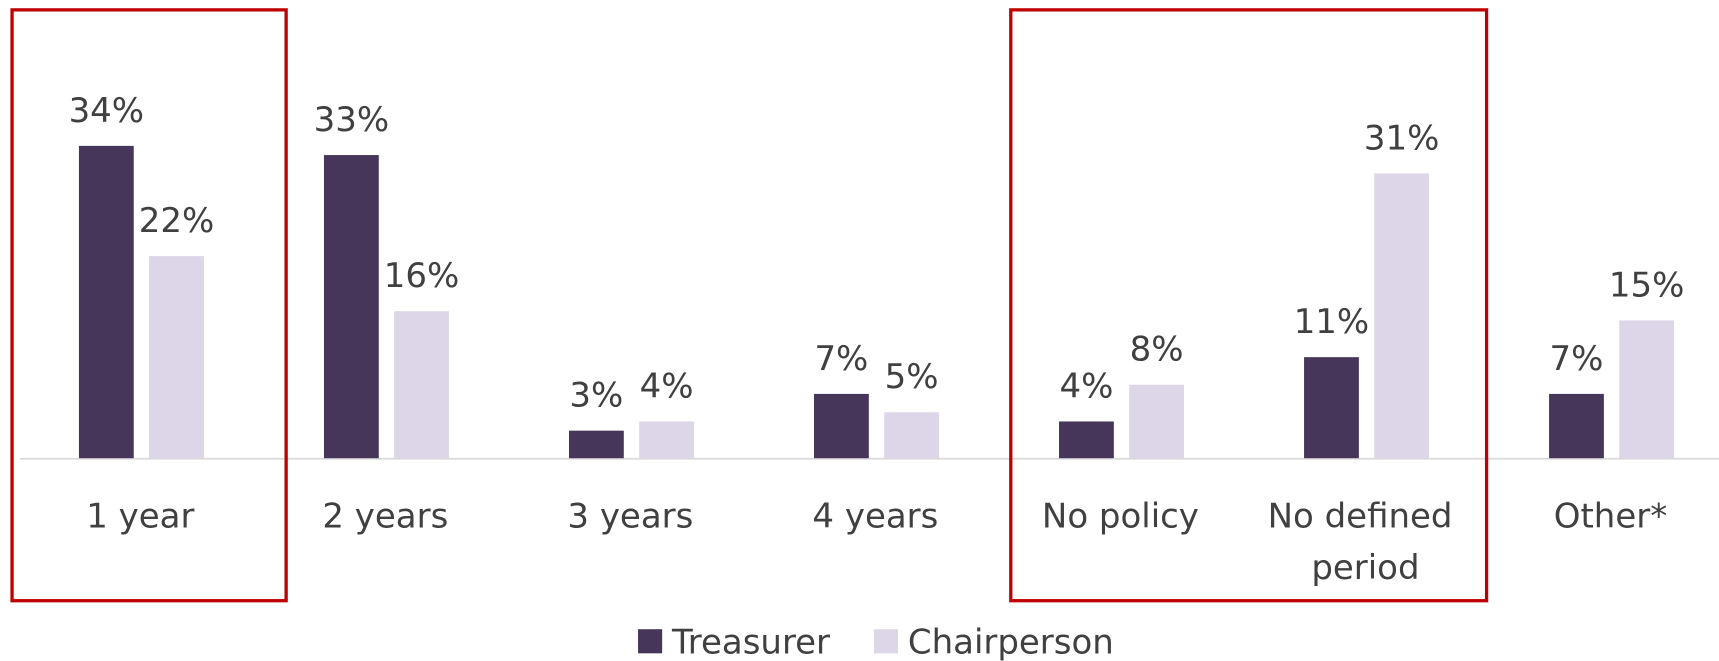 The width and height of the screenshot is (1719, 661). I want to click on x-tick-label: 1 year, so click(140, 516).